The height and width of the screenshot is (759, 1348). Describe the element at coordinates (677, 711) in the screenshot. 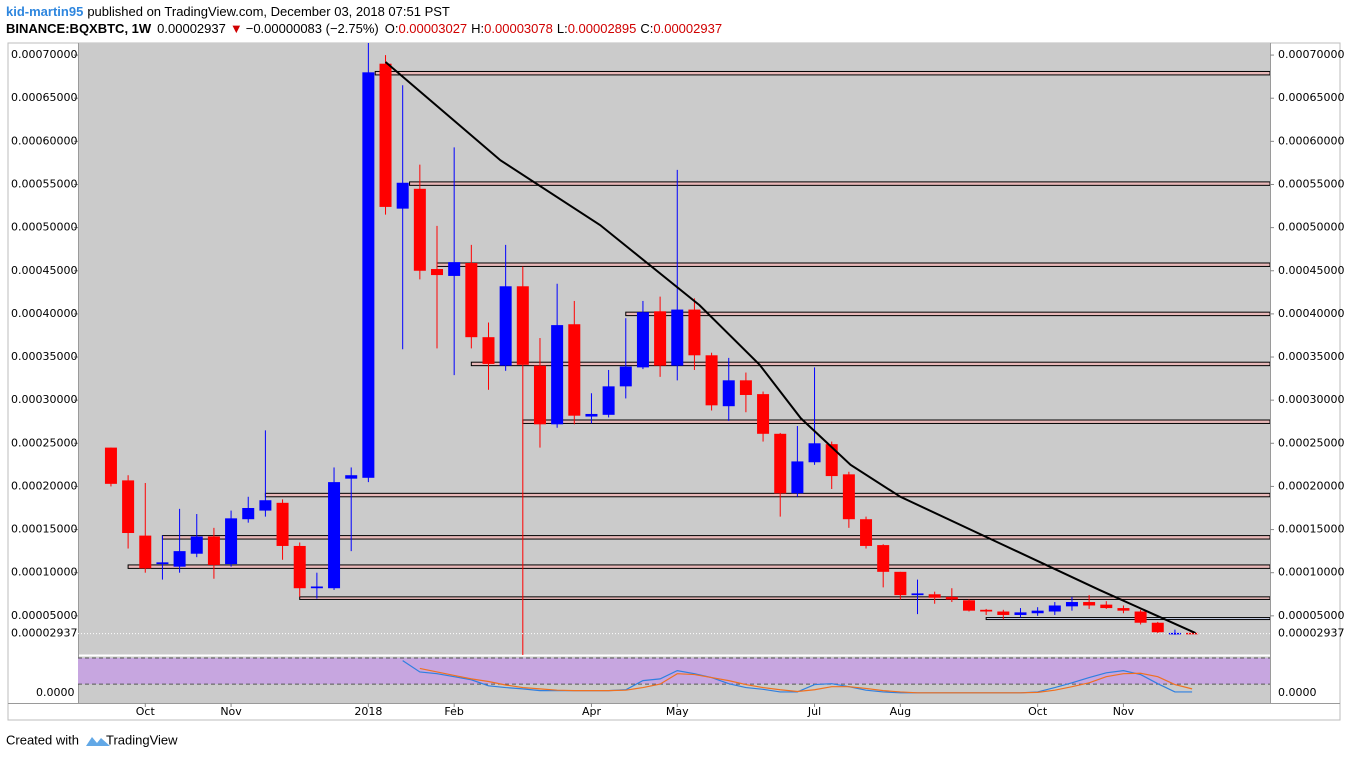

I see `x-tick-label: May` at that location.